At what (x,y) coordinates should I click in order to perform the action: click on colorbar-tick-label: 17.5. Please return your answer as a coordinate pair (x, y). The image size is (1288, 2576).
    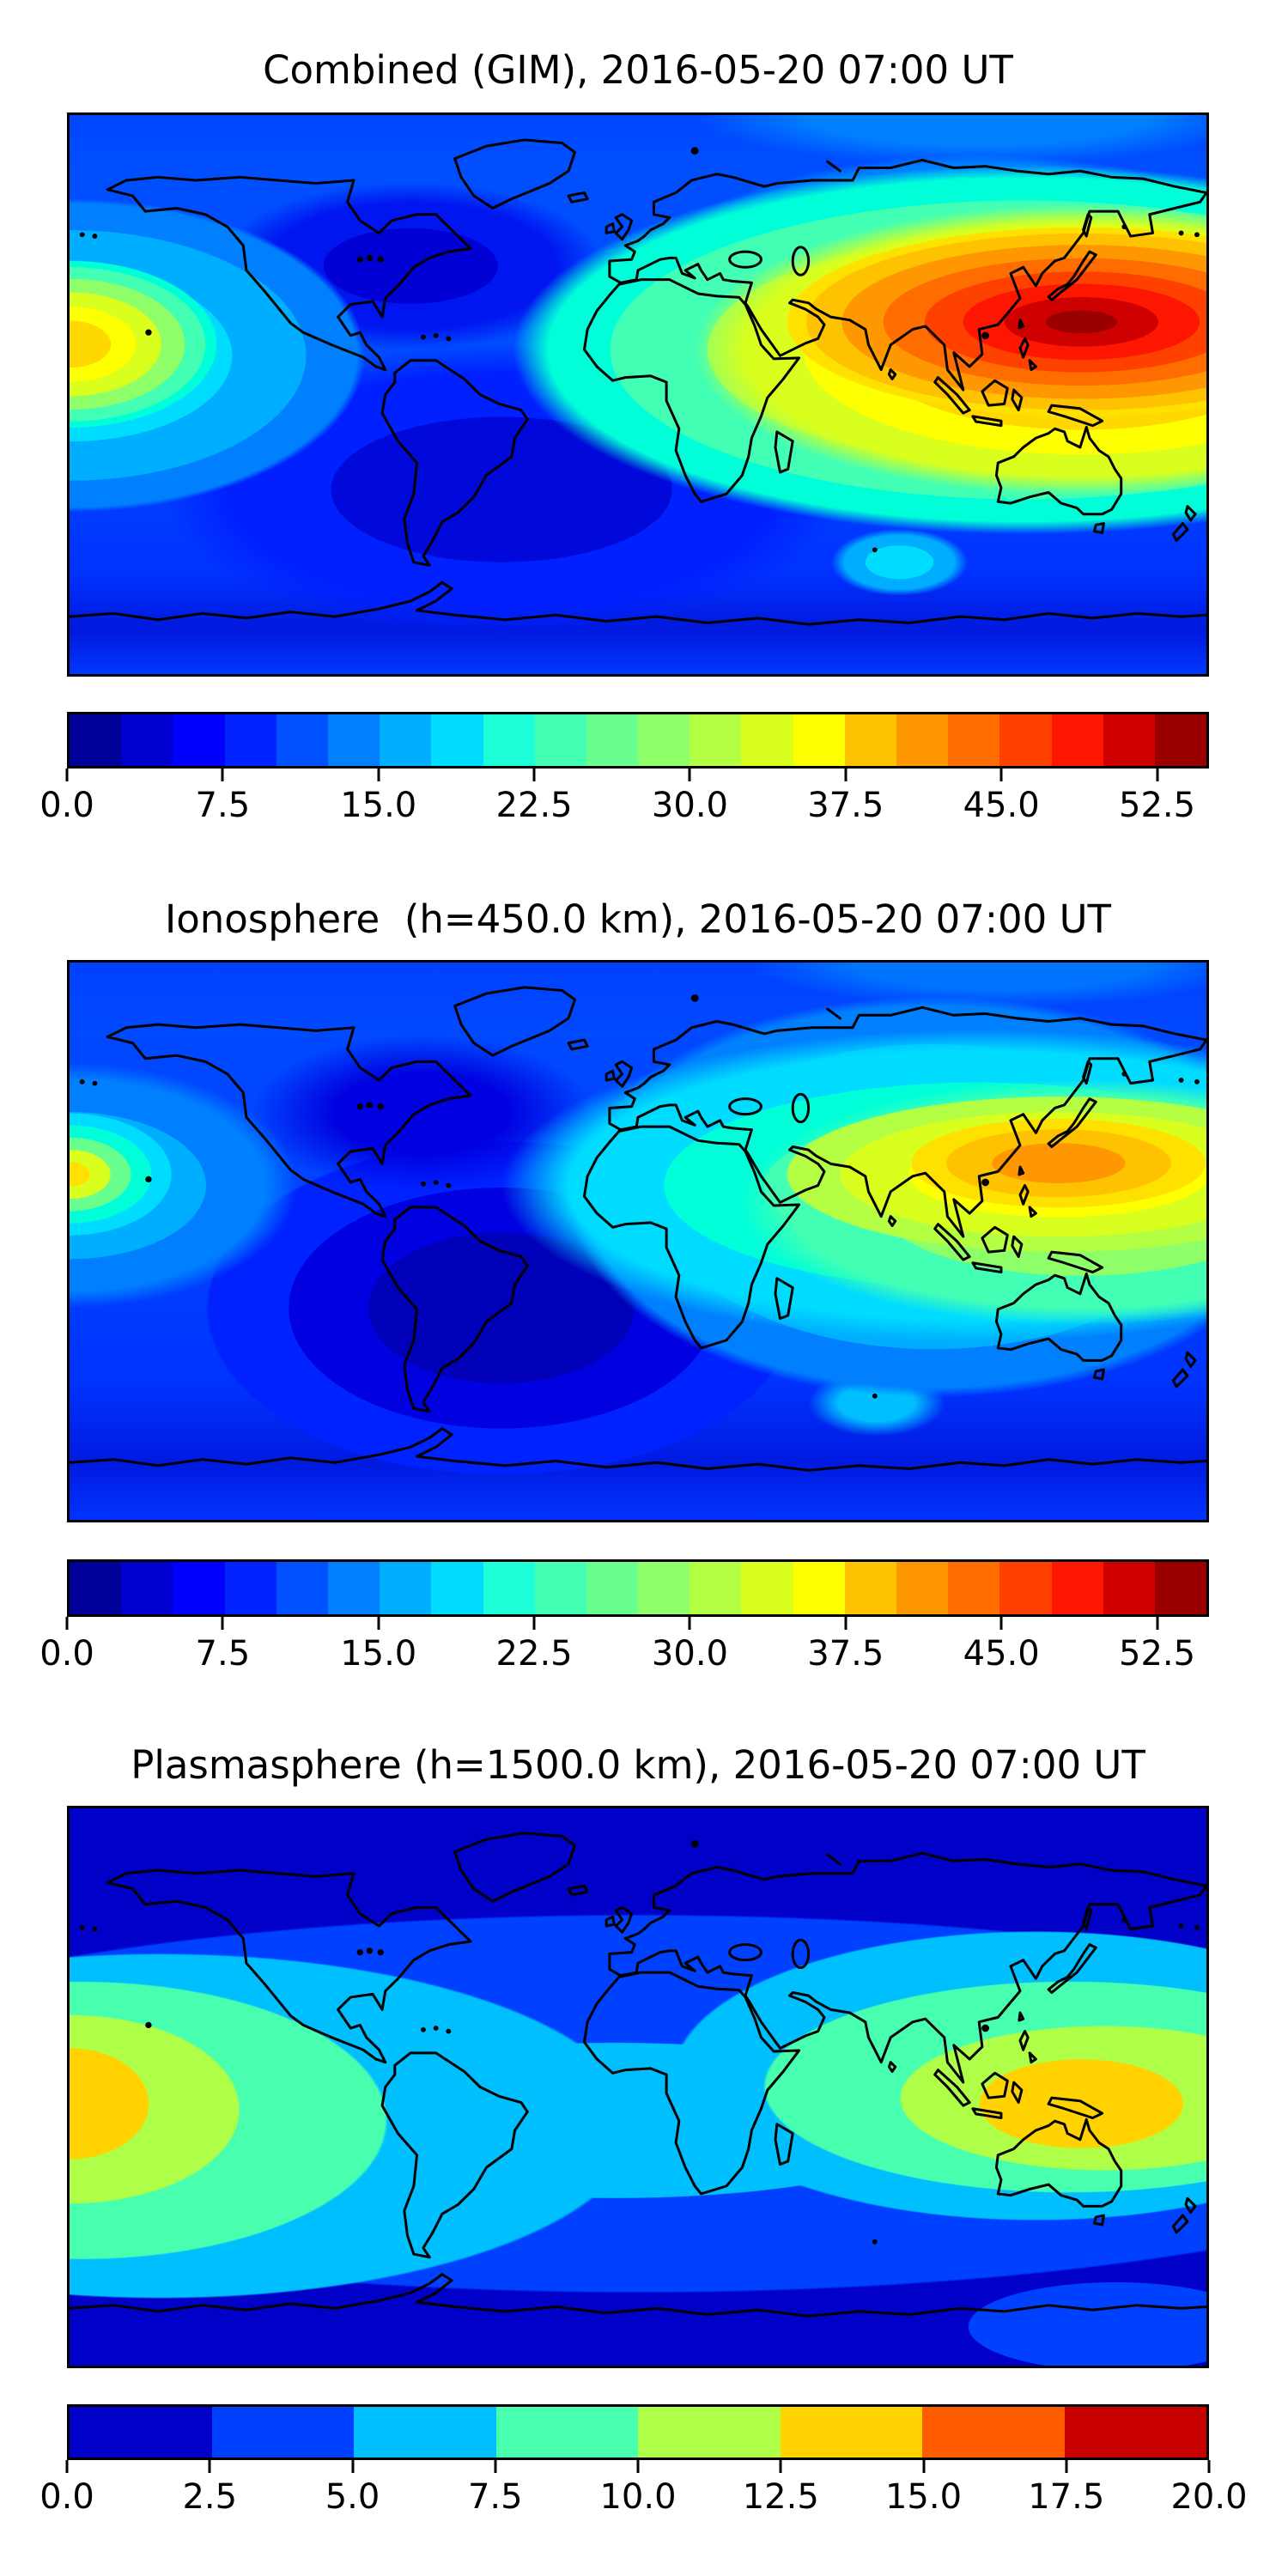
    Looking at the image, I should click on (1067, 2497).